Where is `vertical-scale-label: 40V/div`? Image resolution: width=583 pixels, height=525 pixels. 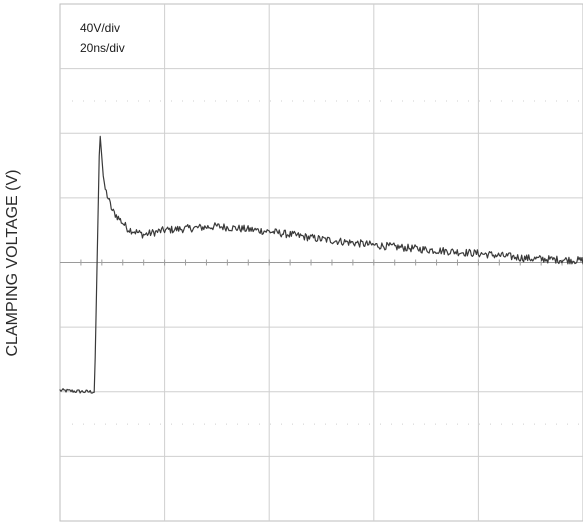
vertical-scale-label: 40V/div is located at coordinates (100, 28).